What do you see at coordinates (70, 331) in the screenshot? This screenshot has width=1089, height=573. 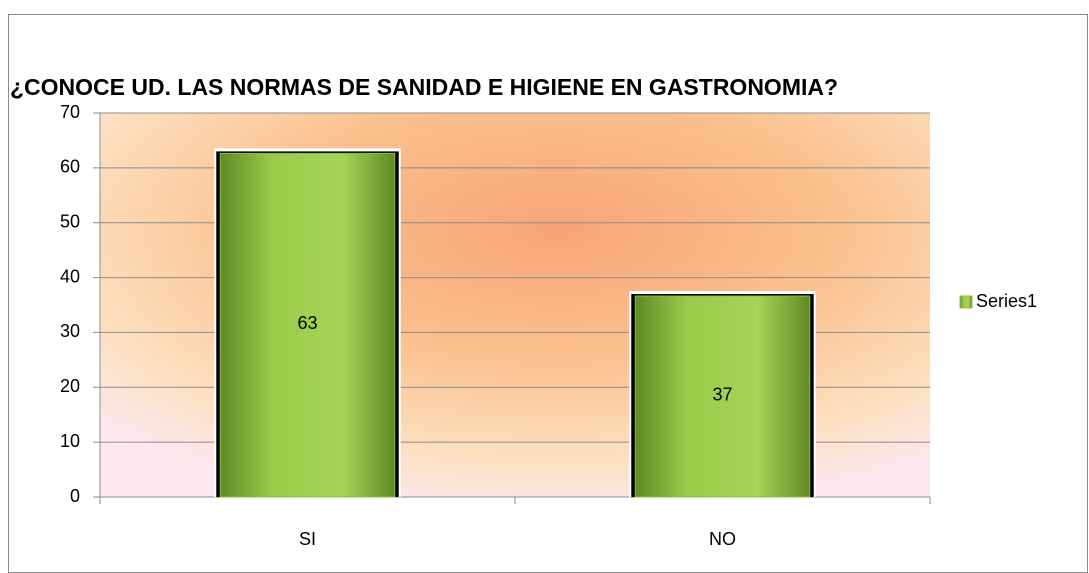 I see `y-tick-label: 30` at bounding box center [70, 331].